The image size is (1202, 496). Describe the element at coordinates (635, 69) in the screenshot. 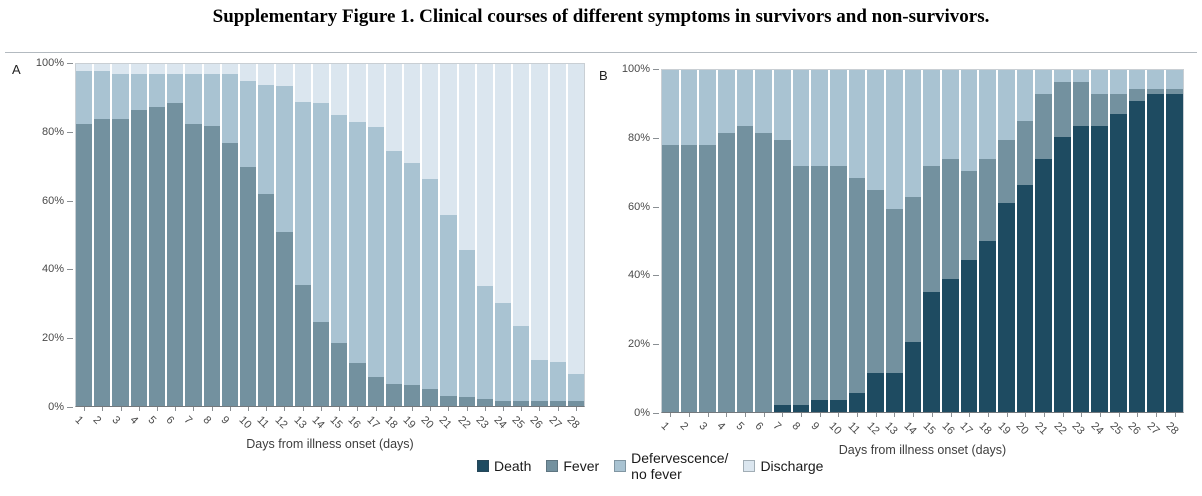

I see `y-tick-label: 100%` at that location.